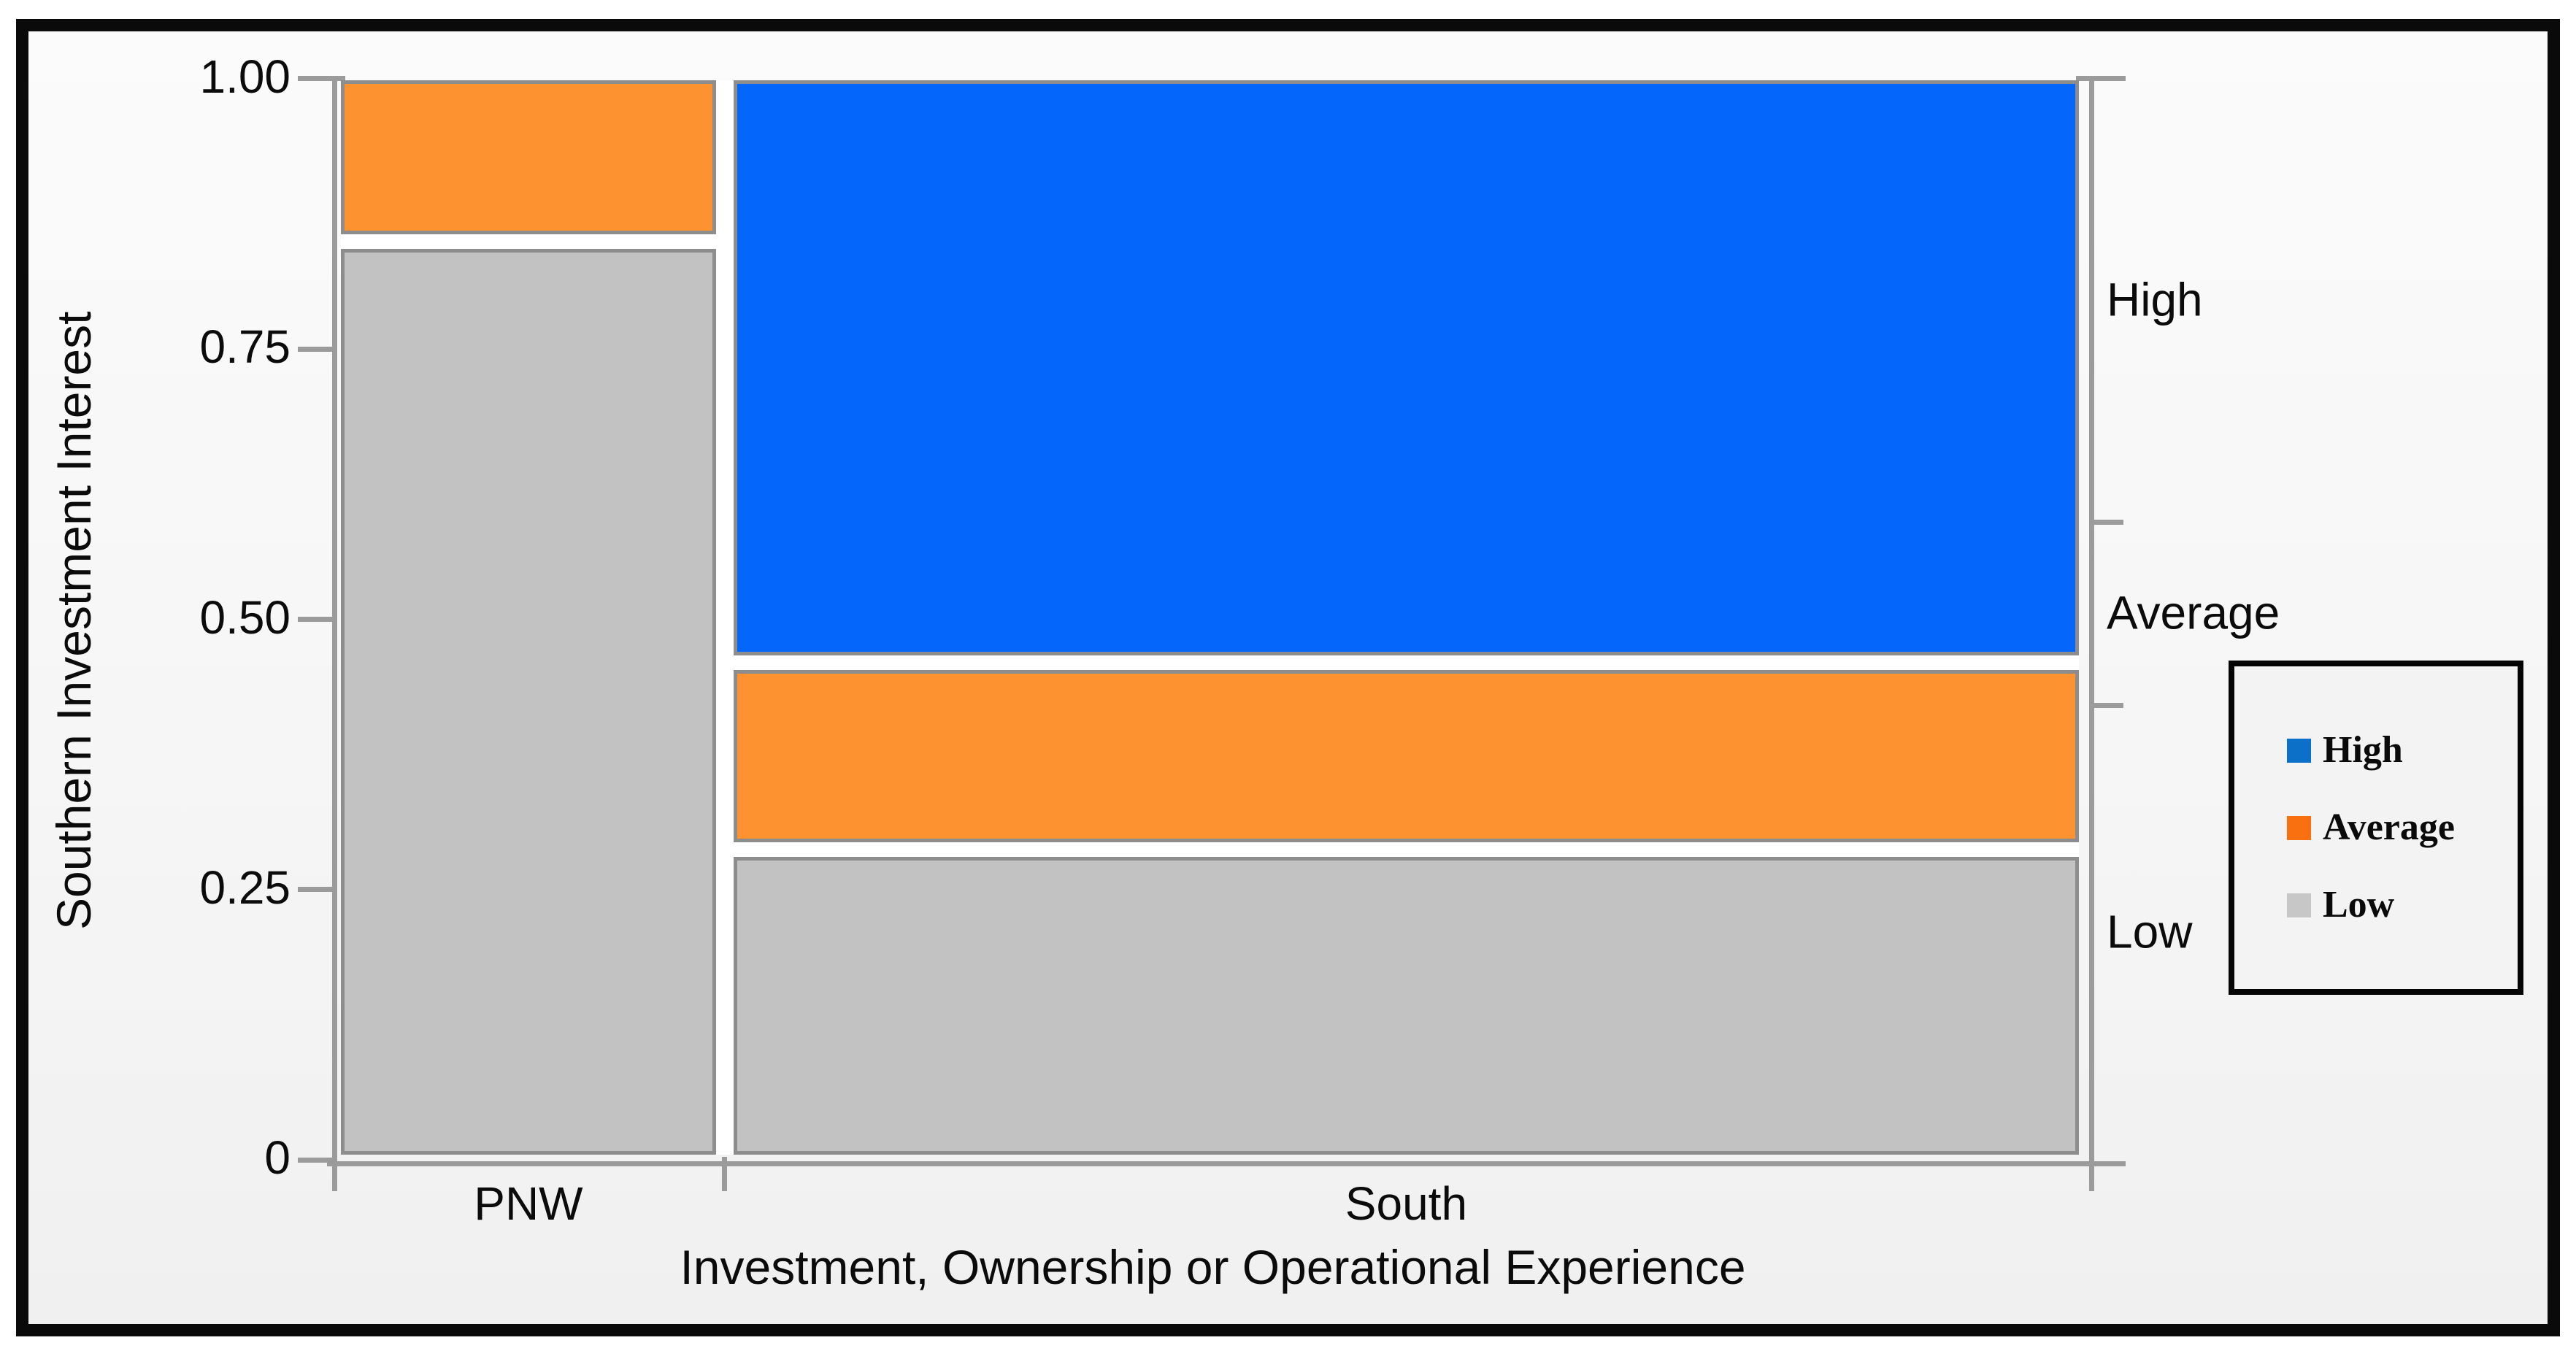 The height and width of the screenshot is (1351, 2576). I want to click on y-tick-0.25, so click(315, 890).